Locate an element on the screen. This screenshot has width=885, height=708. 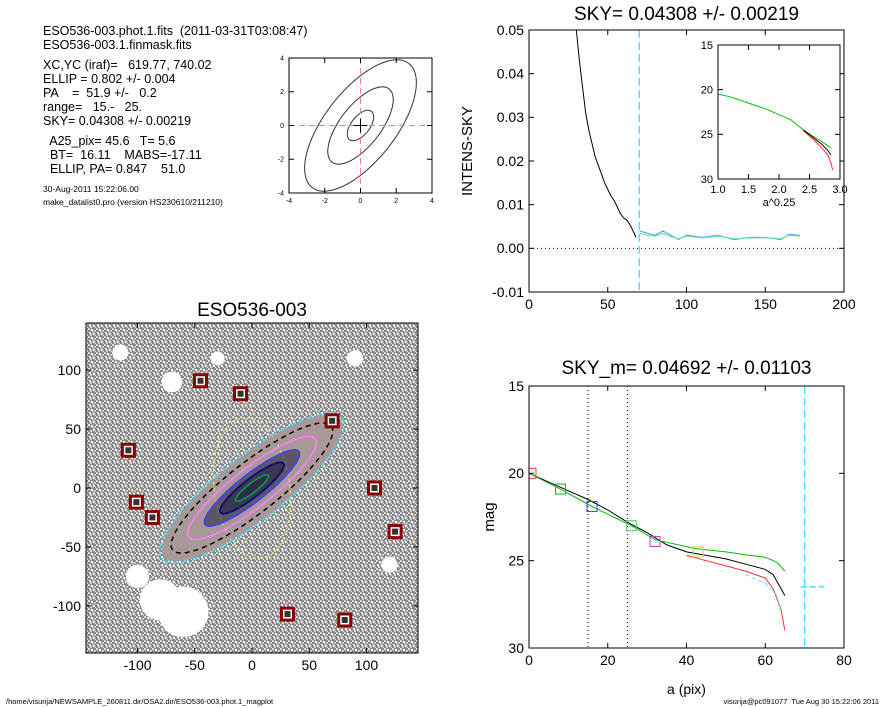
header-line-mask: ESO536-003.1.finmask.fits is located at coordinates (117, 45).